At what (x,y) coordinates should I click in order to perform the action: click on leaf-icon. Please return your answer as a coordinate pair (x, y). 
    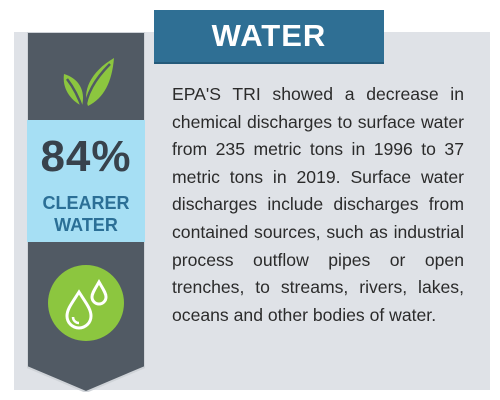
    Looking at the image, I should click on (88, 84).